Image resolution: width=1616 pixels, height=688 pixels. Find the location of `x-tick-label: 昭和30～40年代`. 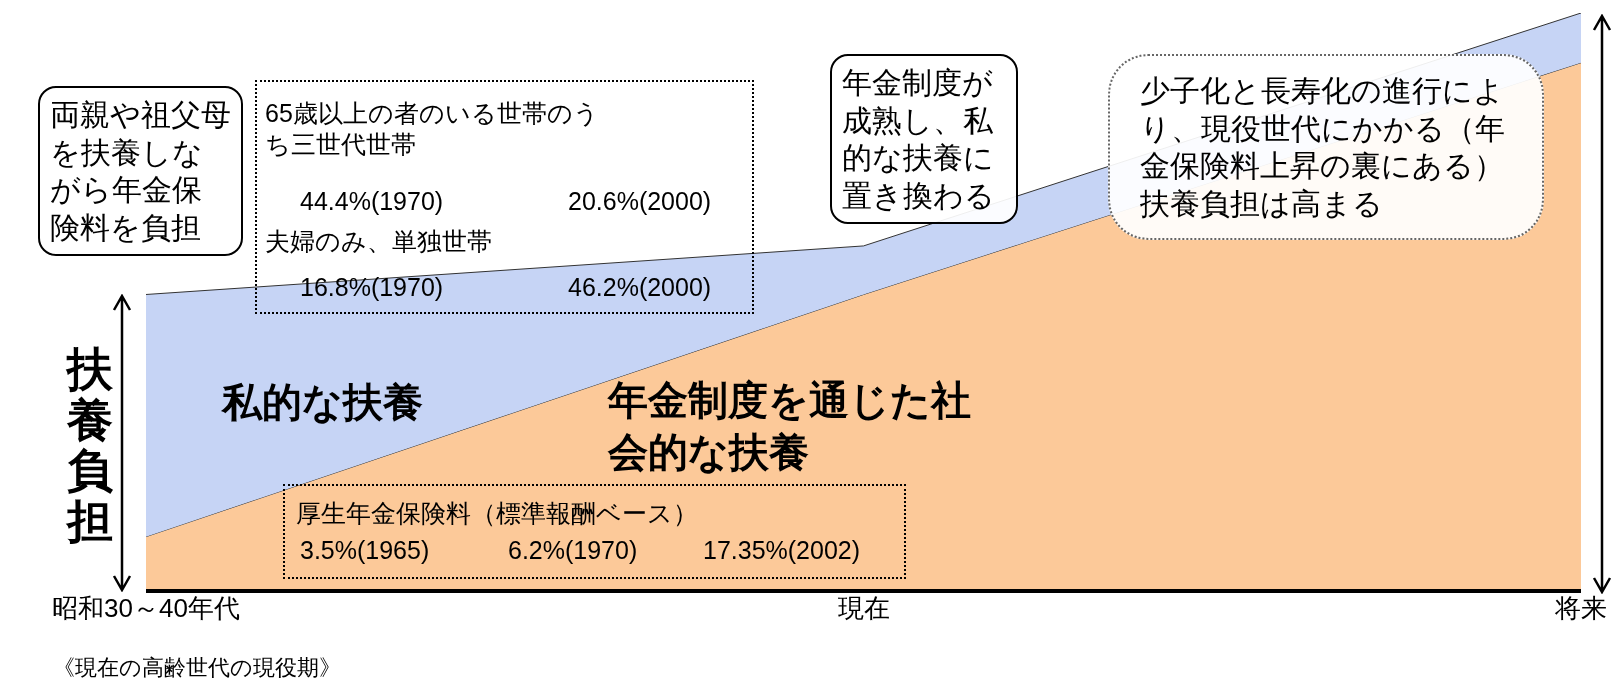

x-tick-label: 昭和30～40年代 is located at coordinates (146, 608).